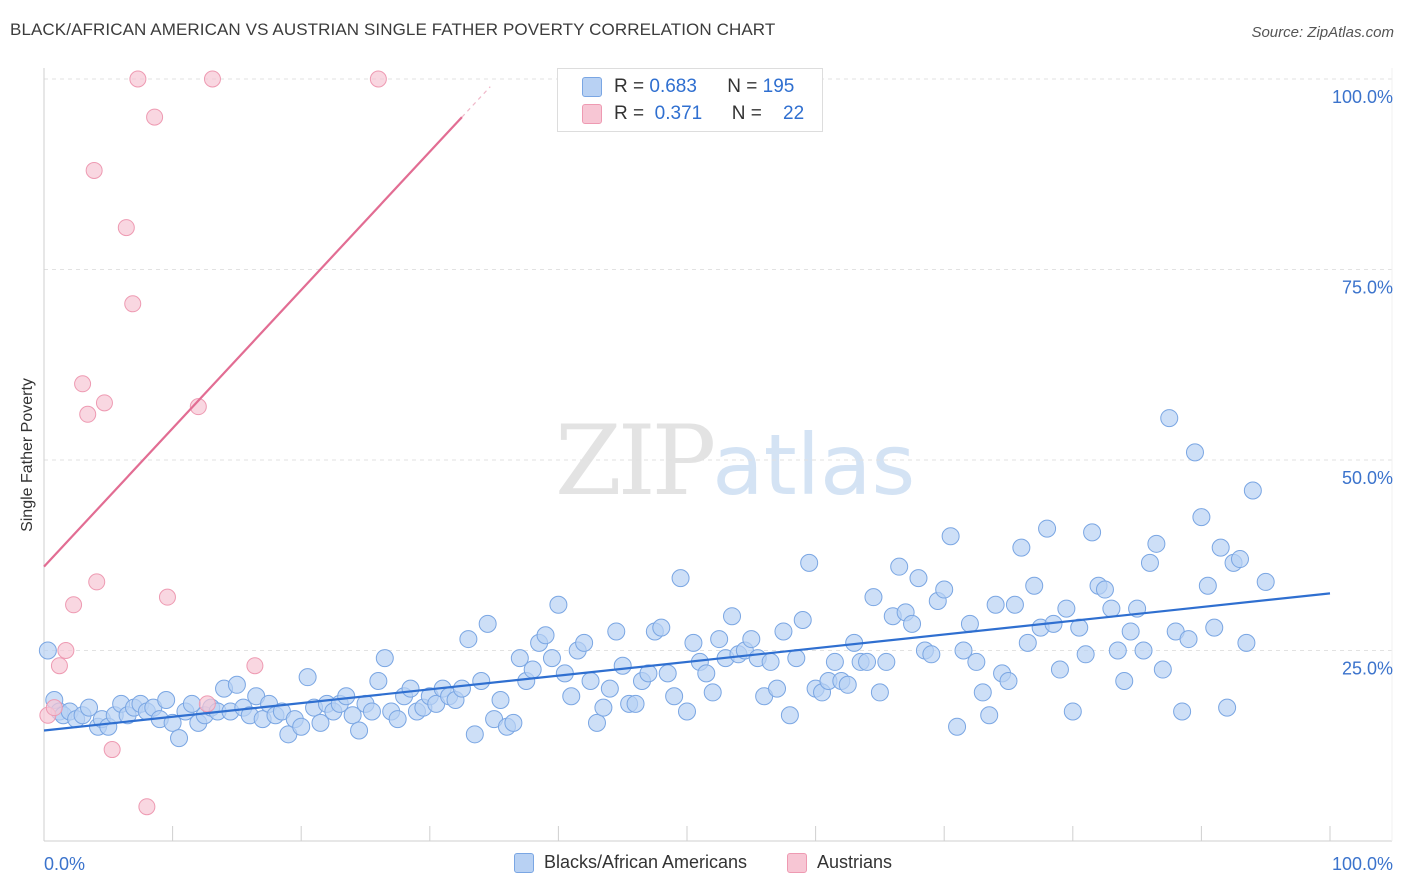 Image resolution: width=1406 pixels, height=892 pixels. What do you see at coordinates (673, 86) in the screenshot?
I see `legend-r-value: 0.683` at bounding box center [673, 86].